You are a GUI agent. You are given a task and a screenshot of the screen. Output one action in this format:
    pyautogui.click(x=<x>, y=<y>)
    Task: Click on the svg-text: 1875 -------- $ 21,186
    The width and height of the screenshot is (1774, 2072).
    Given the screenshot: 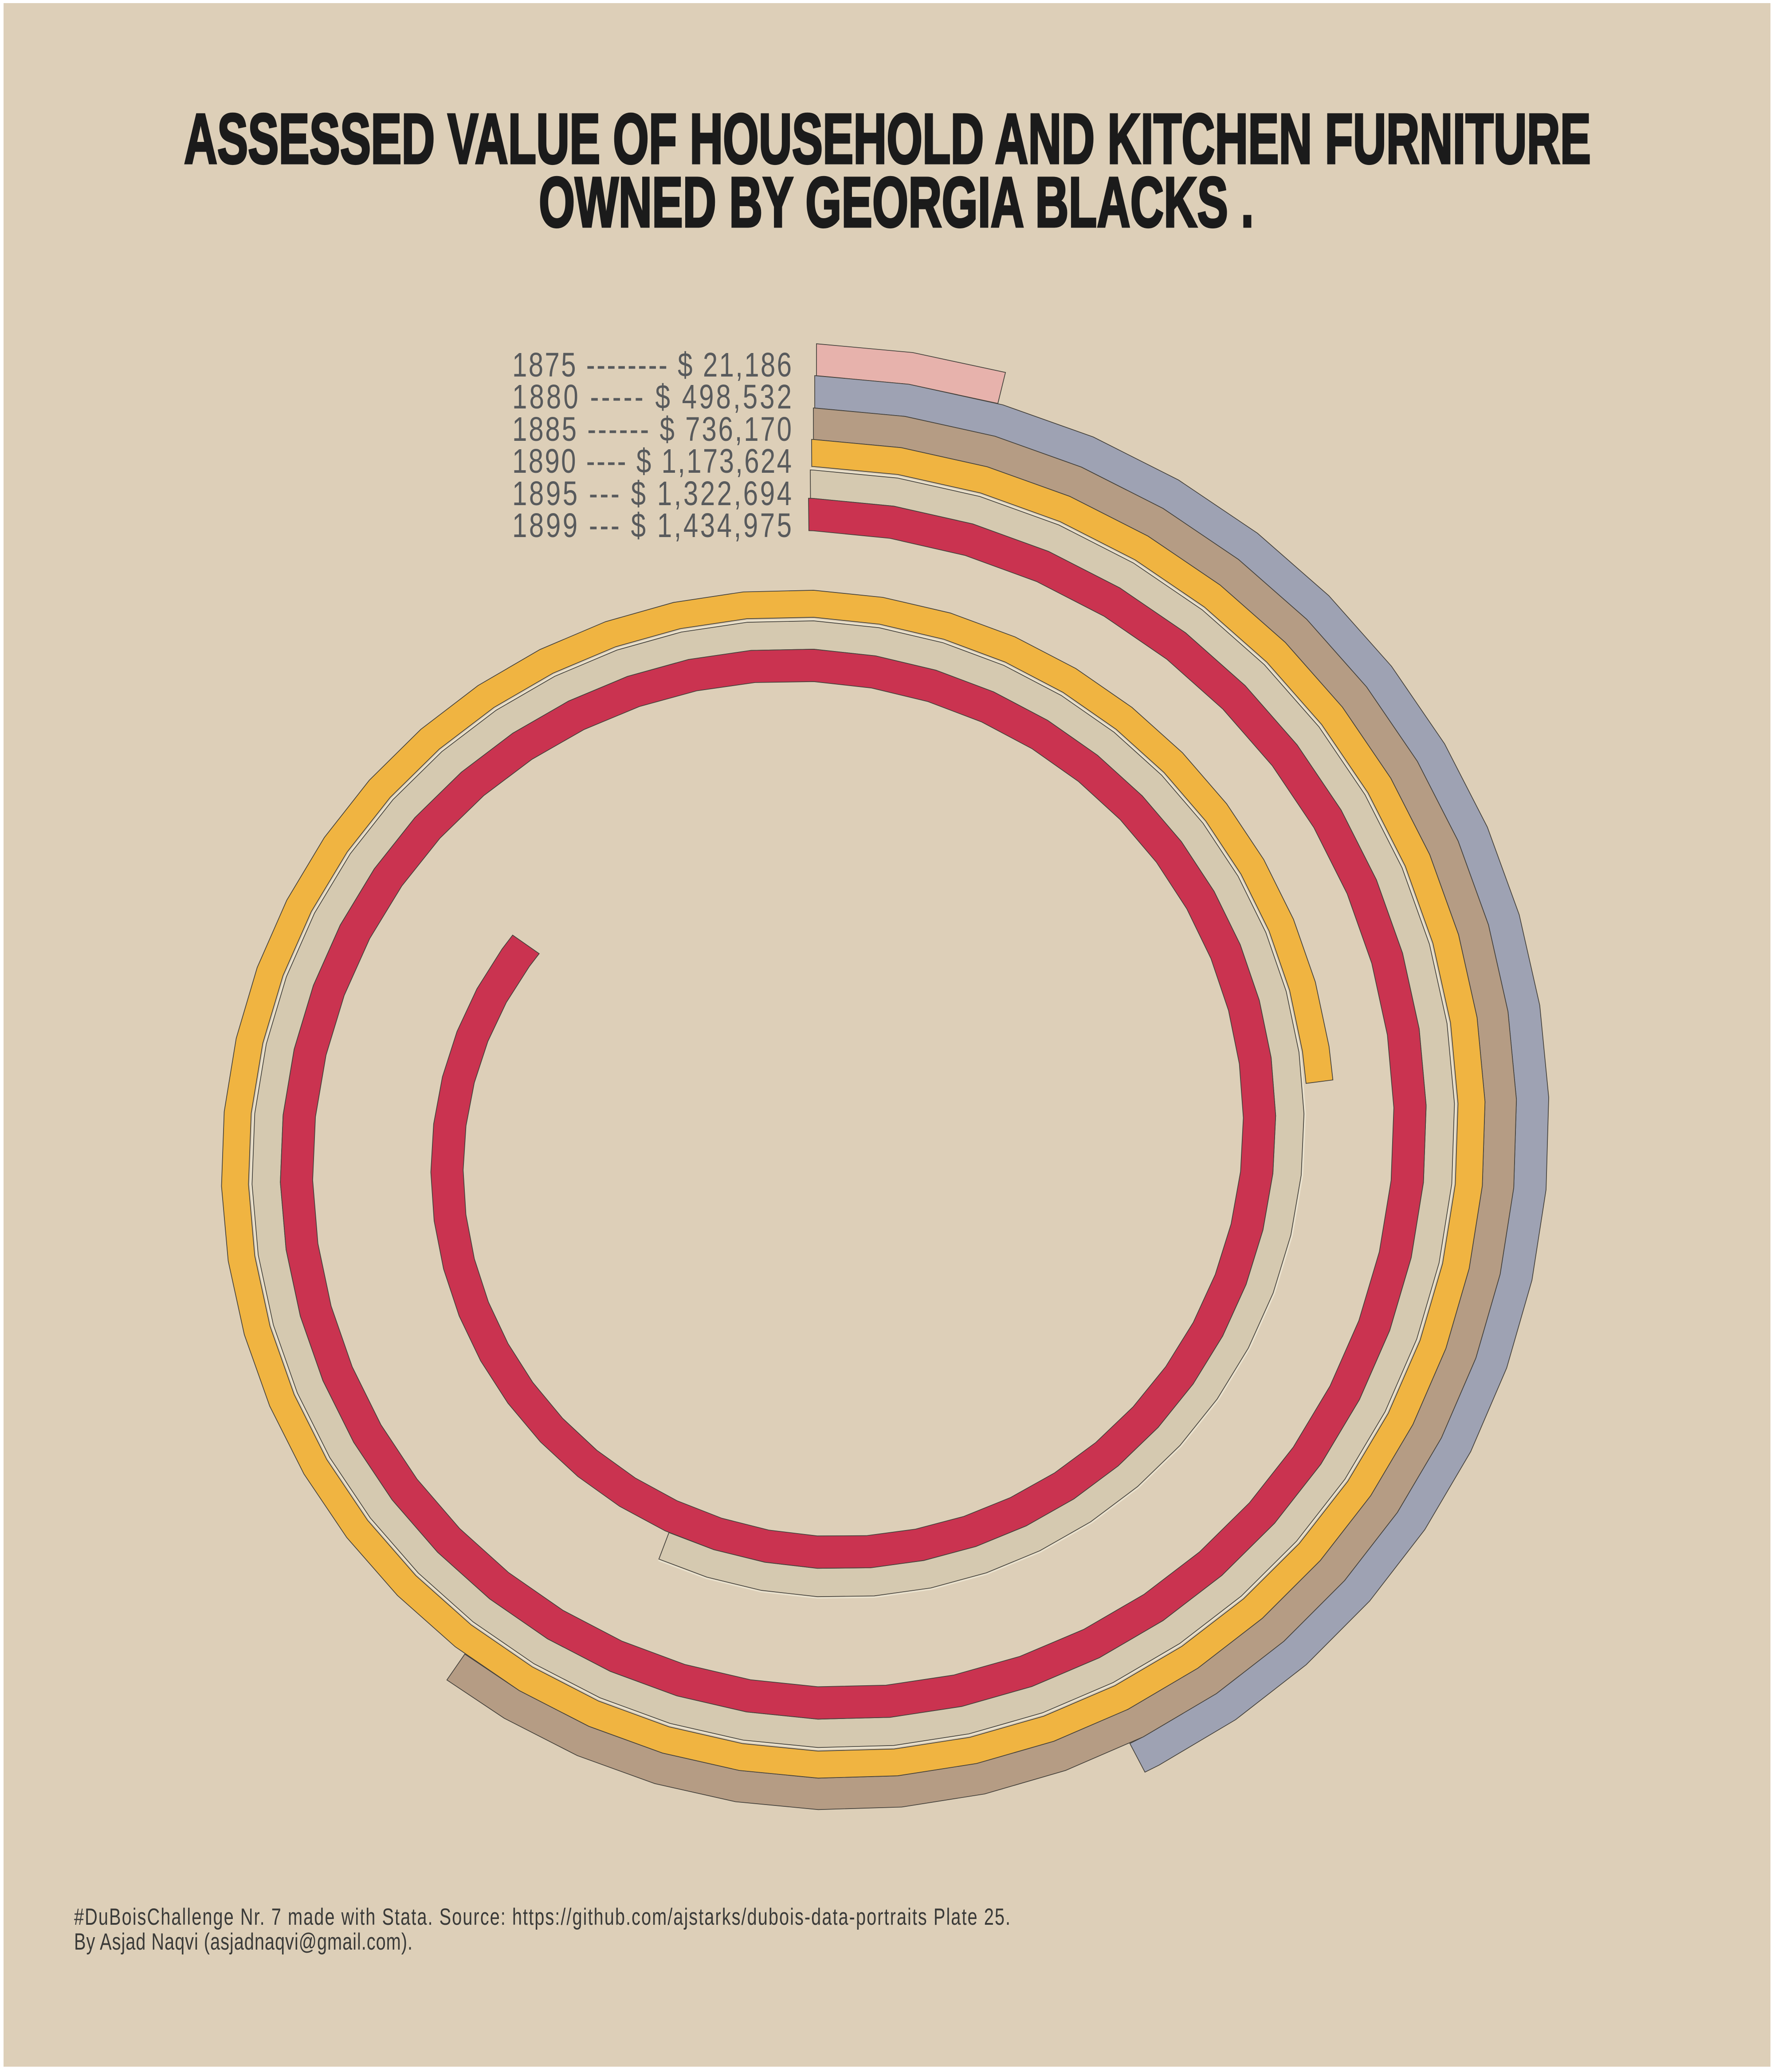 What is the action you would take?
    pyautogui.click(x=652, y=364)
    